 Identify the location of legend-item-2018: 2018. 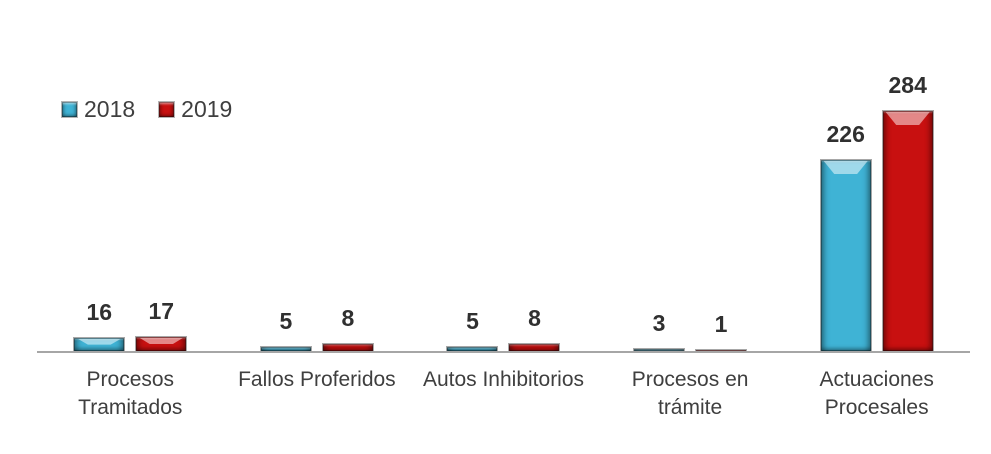
(98, 109).